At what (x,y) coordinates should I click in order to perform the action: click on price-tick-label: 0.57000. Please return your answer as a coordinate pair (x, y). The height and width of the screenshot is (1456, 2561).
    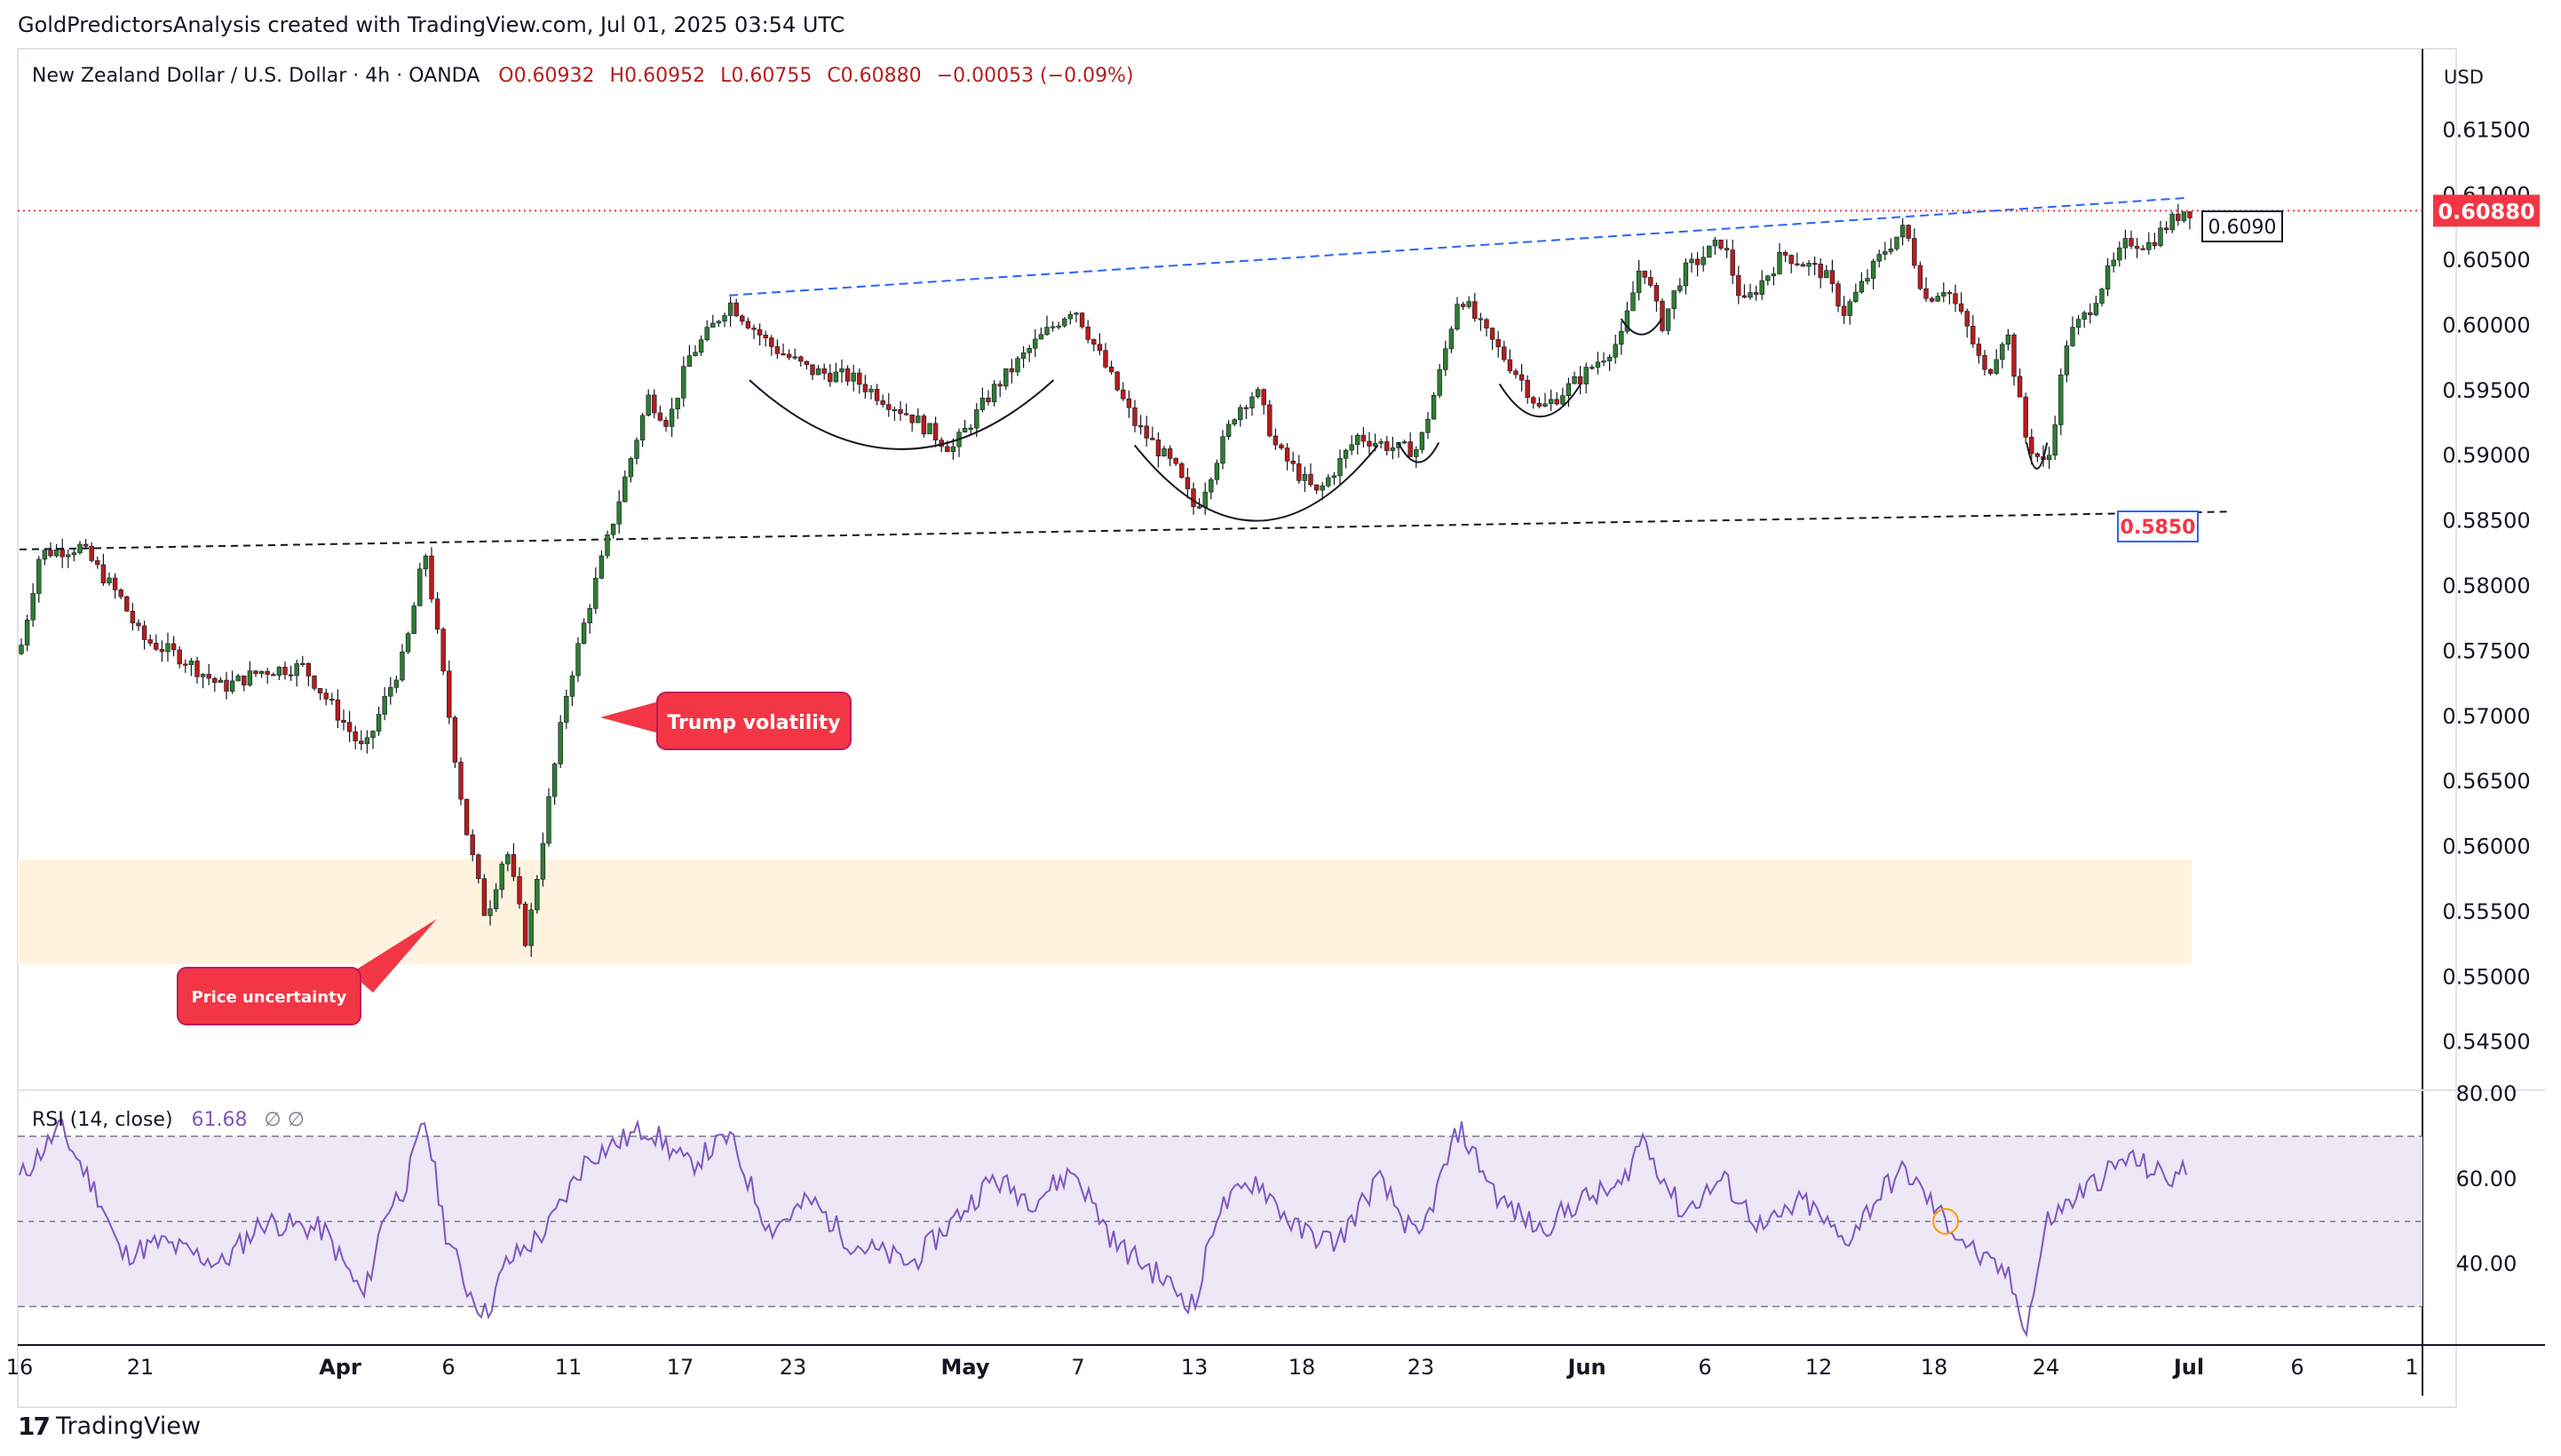
    Looking at the image, I should click on (2486, 716).